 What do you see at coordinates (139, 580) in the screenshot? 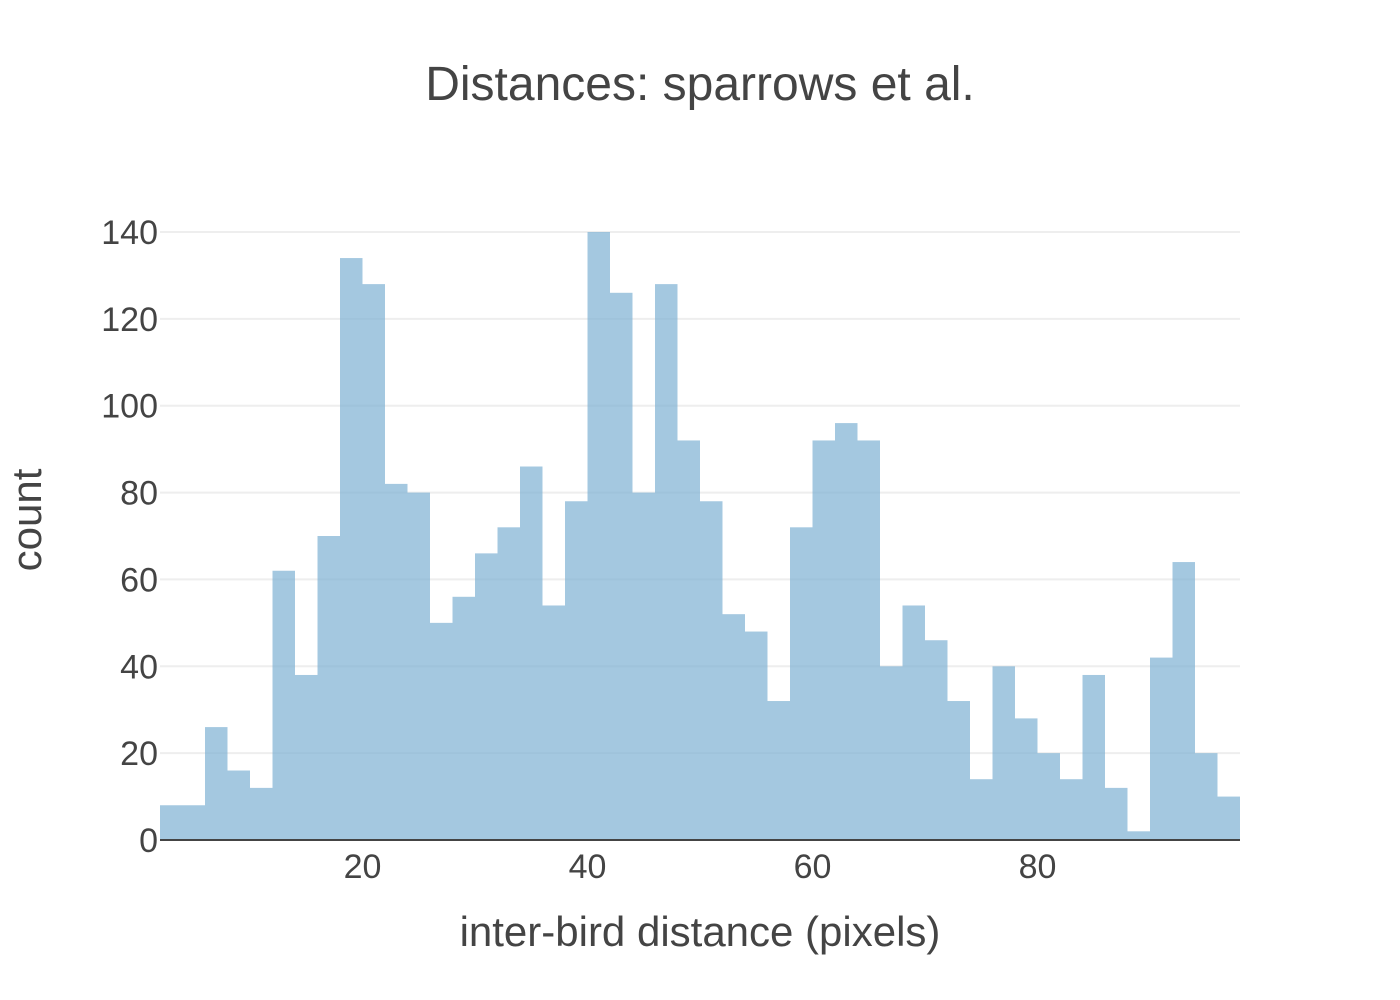
I see `y-tick-label: 60` at bounding box center [139, 580].